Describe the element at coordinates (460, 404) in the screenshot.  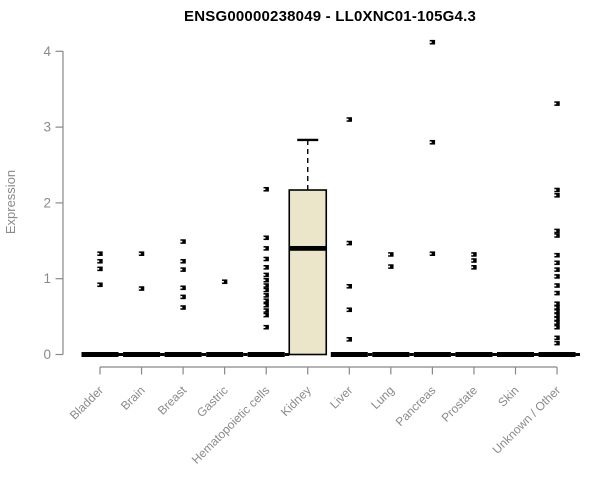
I see `category-label: Prostate` at that location.